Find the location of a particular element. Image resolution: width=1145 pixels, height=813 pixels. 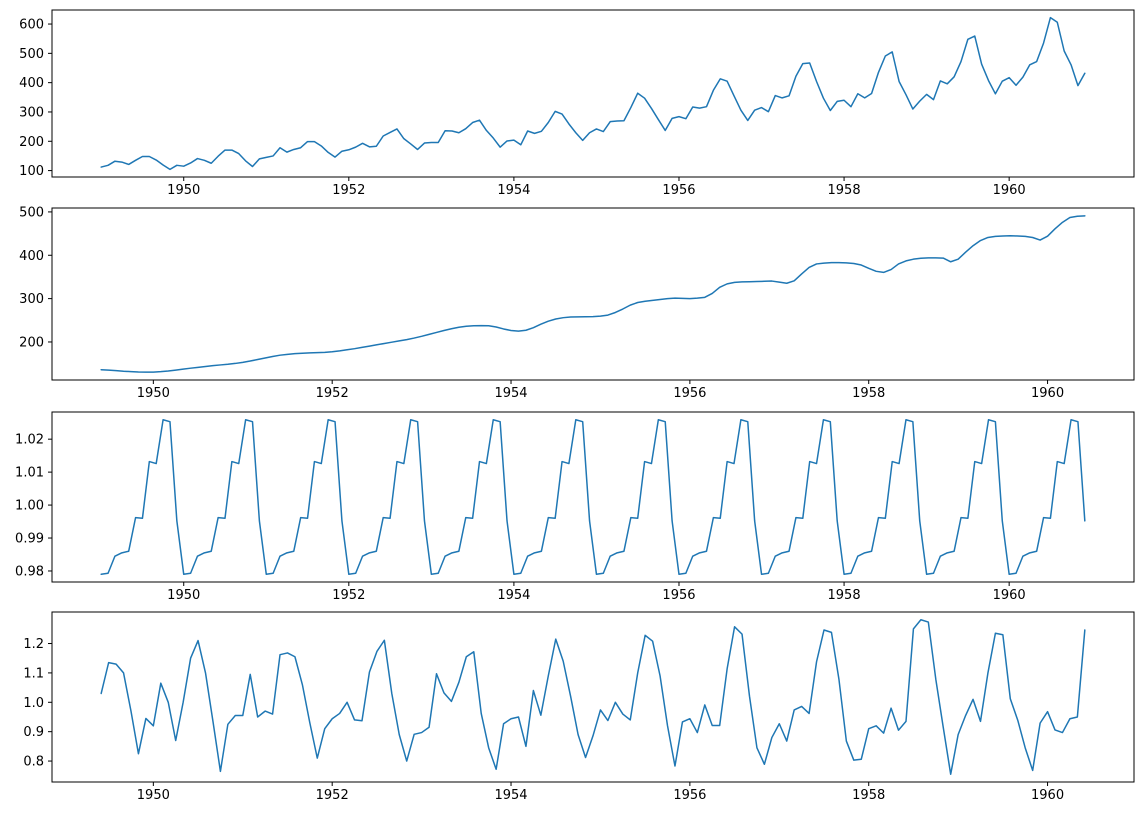

y-tick-label: 0.98 is located at coordinates (29, 571).